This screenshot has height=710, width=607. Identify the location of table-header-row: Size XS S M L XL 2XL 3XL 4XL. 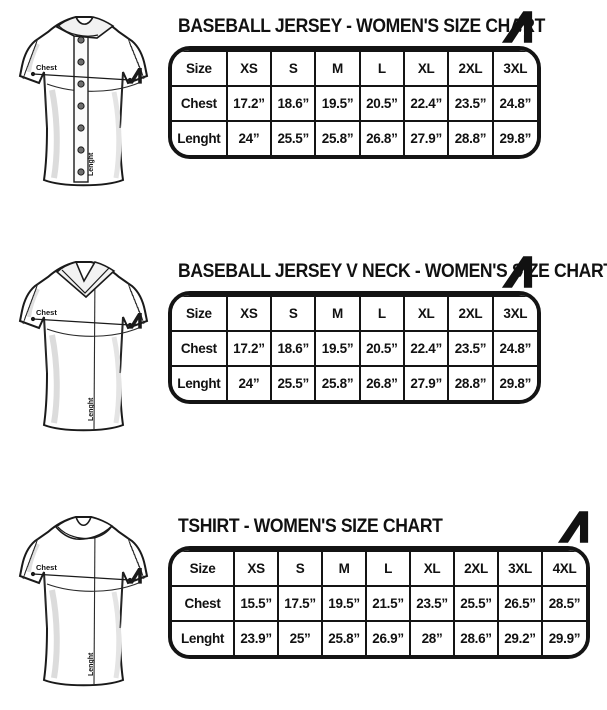
(379, 568).